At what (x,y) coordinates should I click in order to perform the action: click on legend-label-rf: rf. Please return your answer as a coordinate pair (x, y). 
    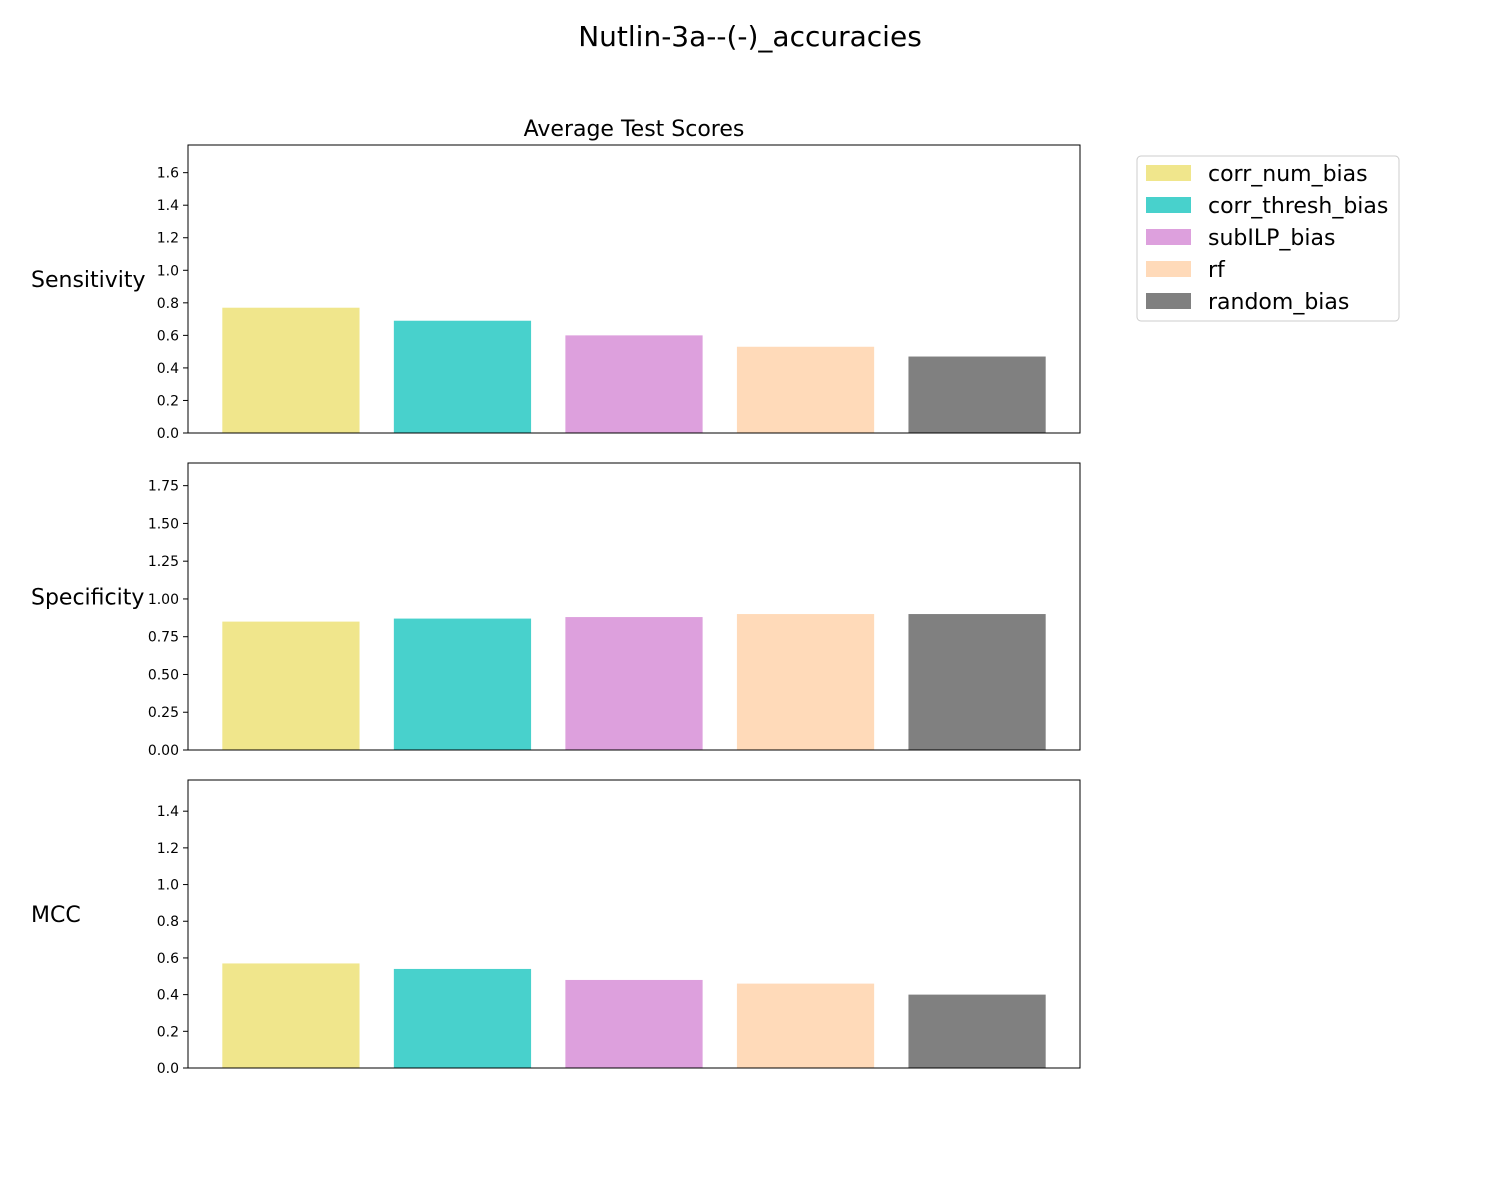
    Looking at the image, I should click on (1217, 270).